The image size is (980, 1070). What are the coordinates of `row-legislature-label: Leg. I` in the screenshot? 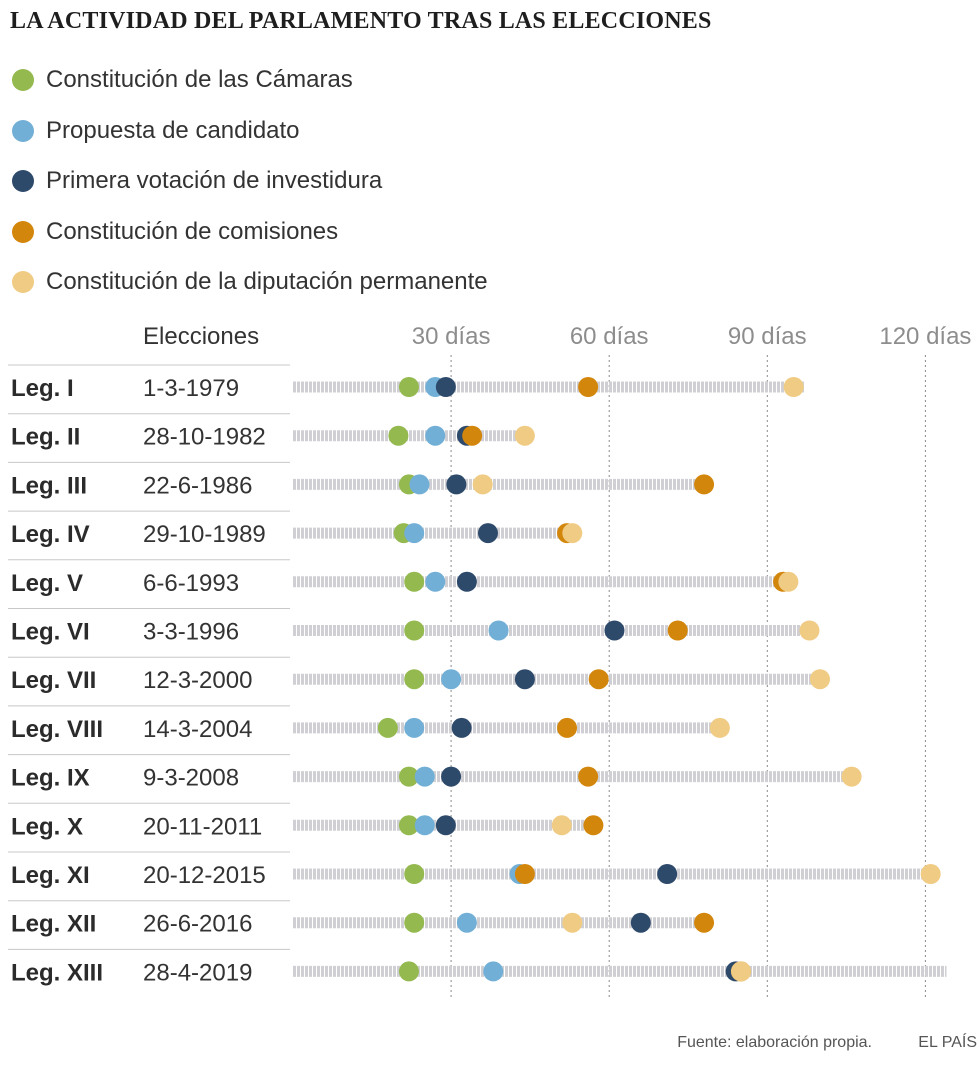 It's located at (42, 388).